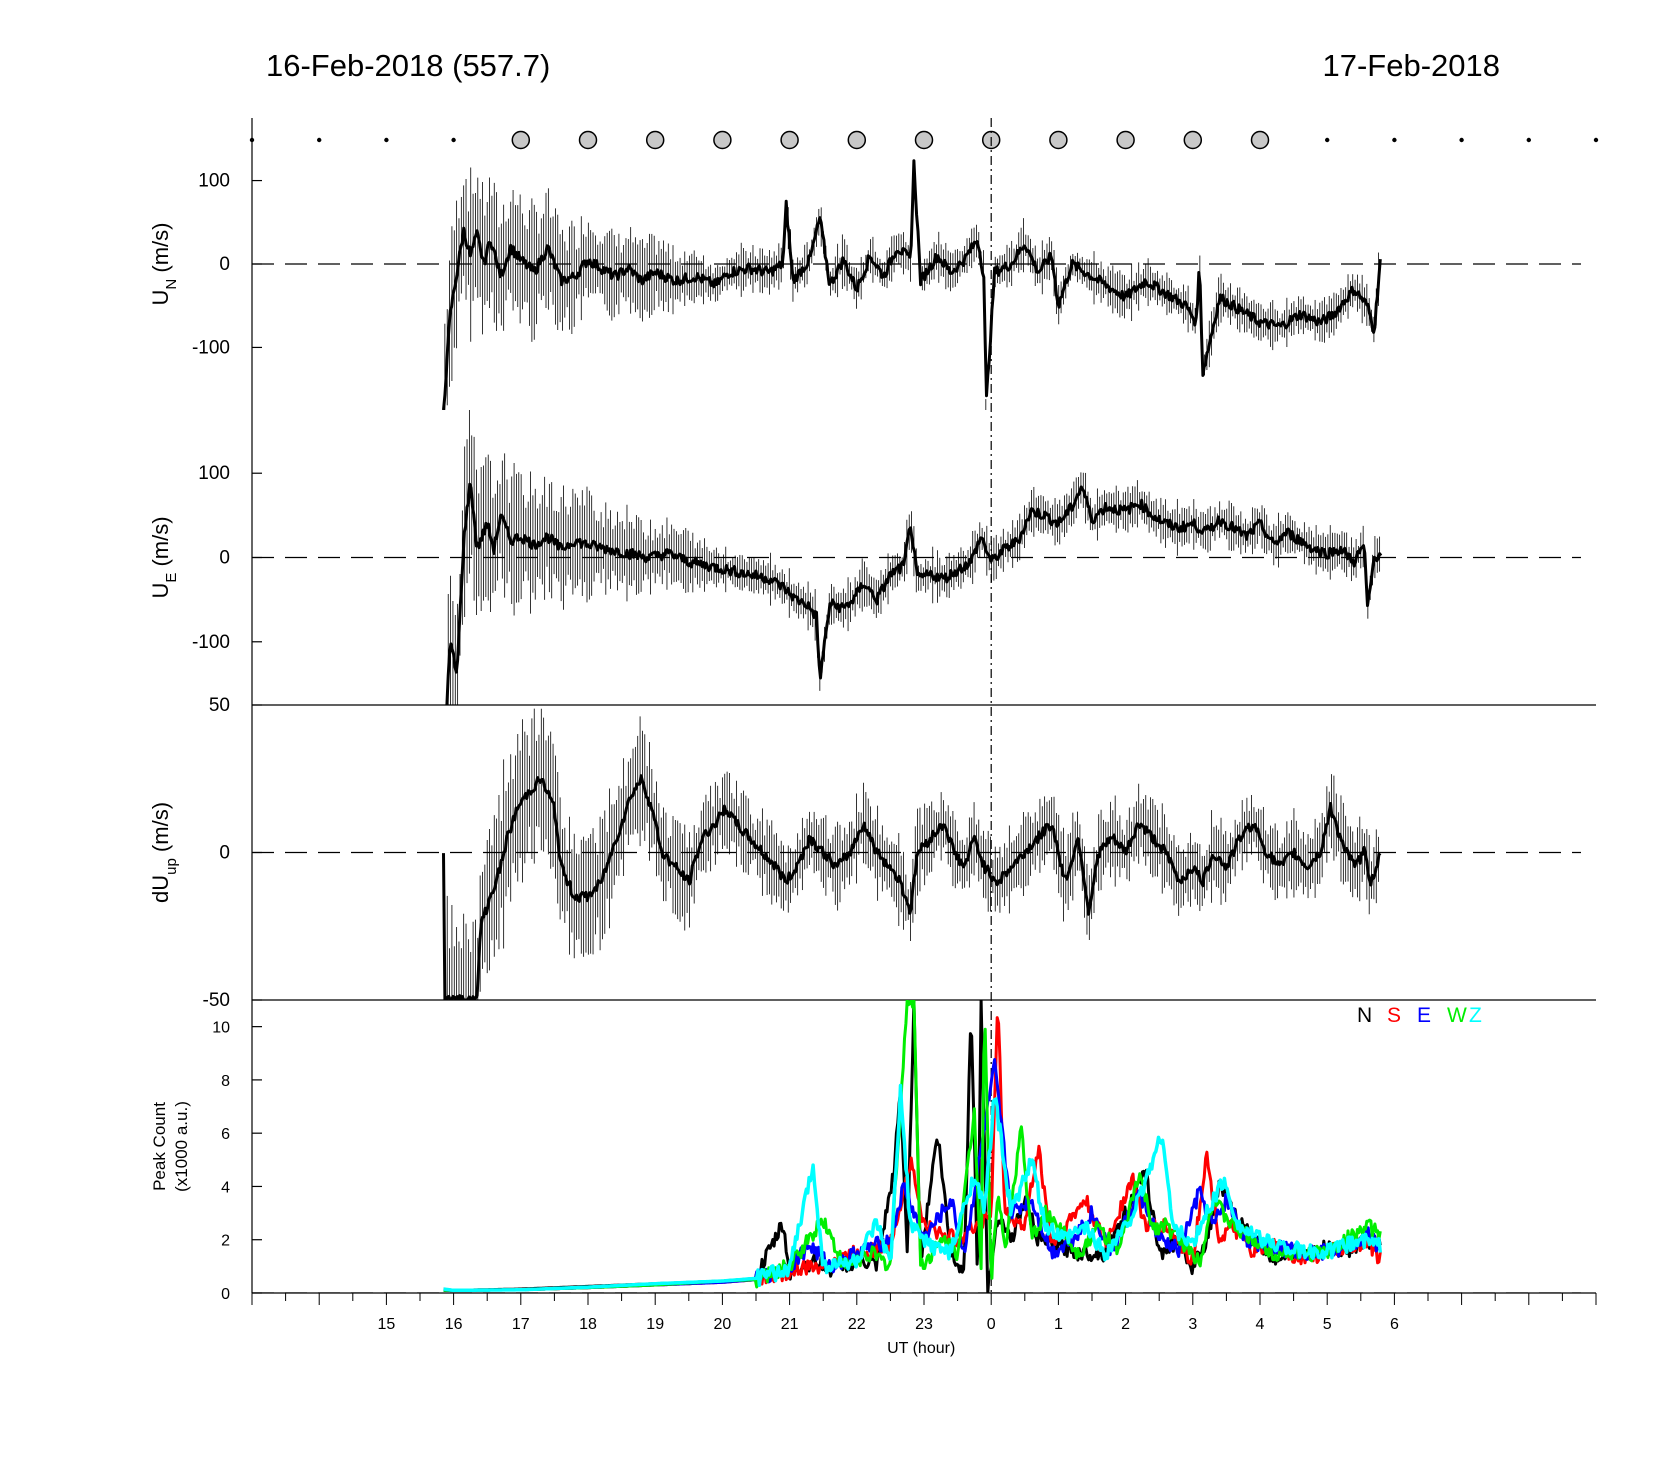 The height and width of the screenshot is (1458, 1667). What do you see at coordinates (181, 1146) in the screenshot?
I see `y-axis-label-line2: (x1000 a.u.)` at bounding box center [181, 1146].